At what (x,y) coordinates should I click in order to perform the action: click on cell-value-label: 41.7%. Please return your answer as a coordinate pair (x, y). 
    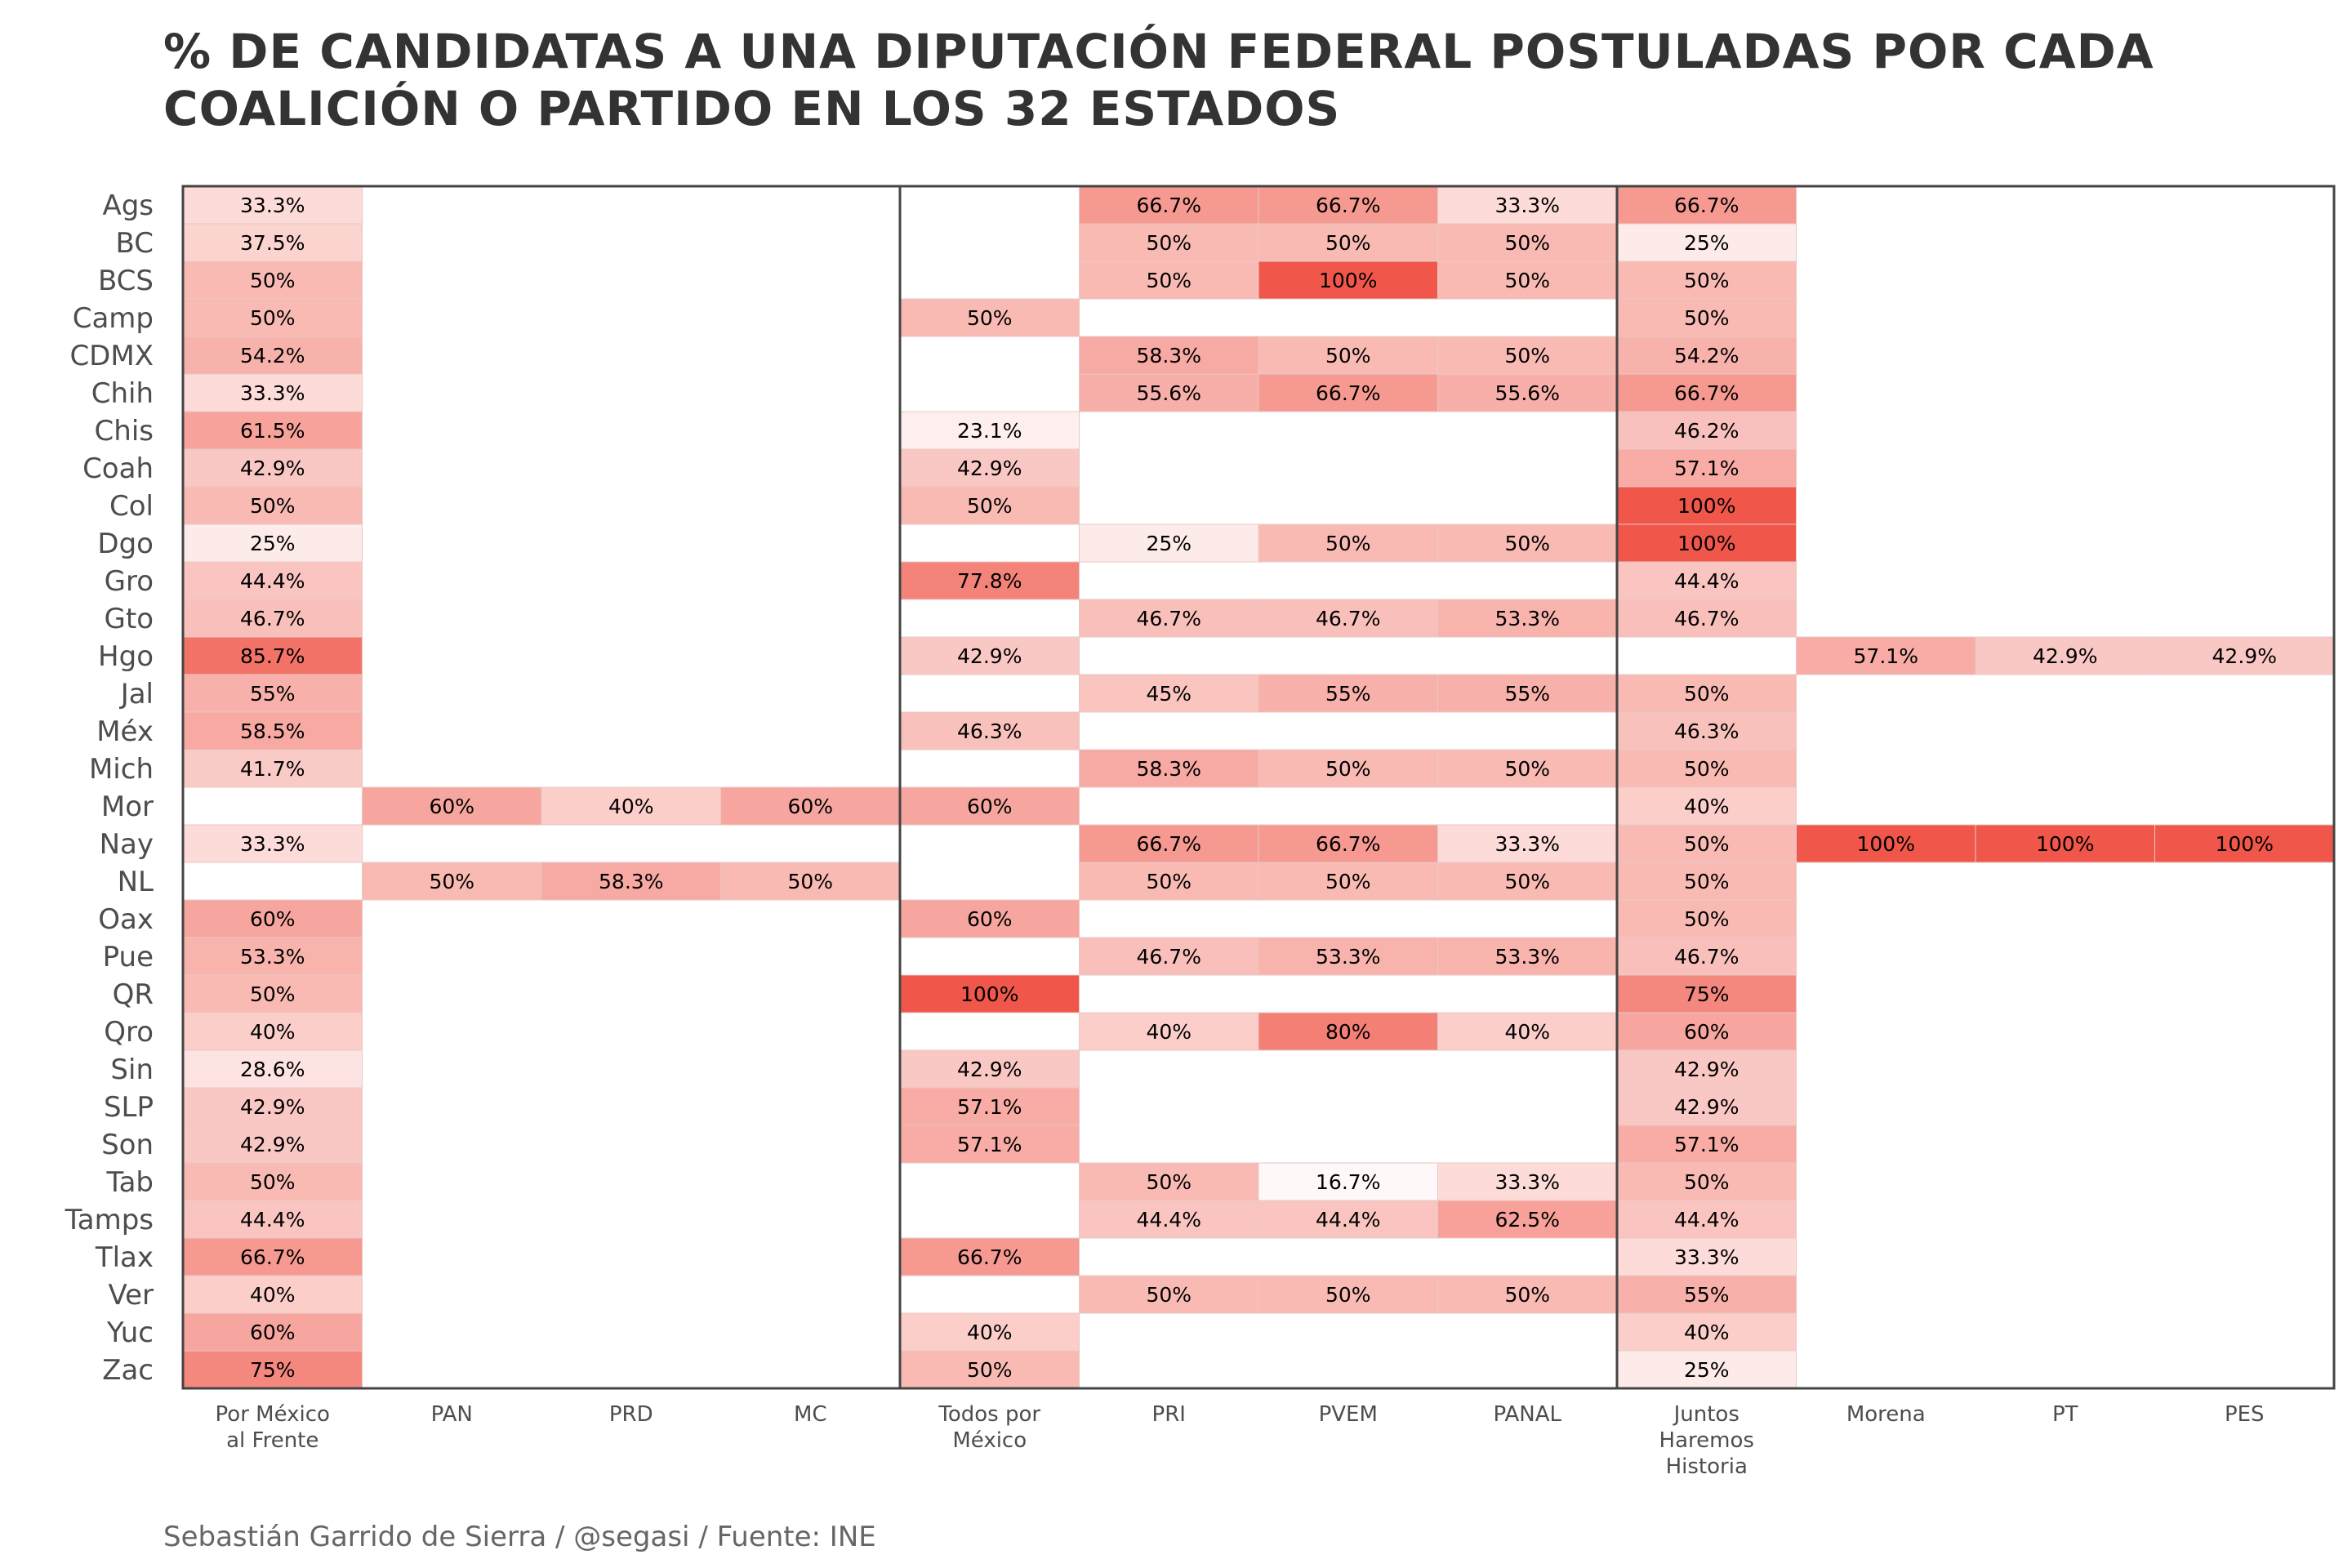
    Looking at the image, I should click on (272, 769).